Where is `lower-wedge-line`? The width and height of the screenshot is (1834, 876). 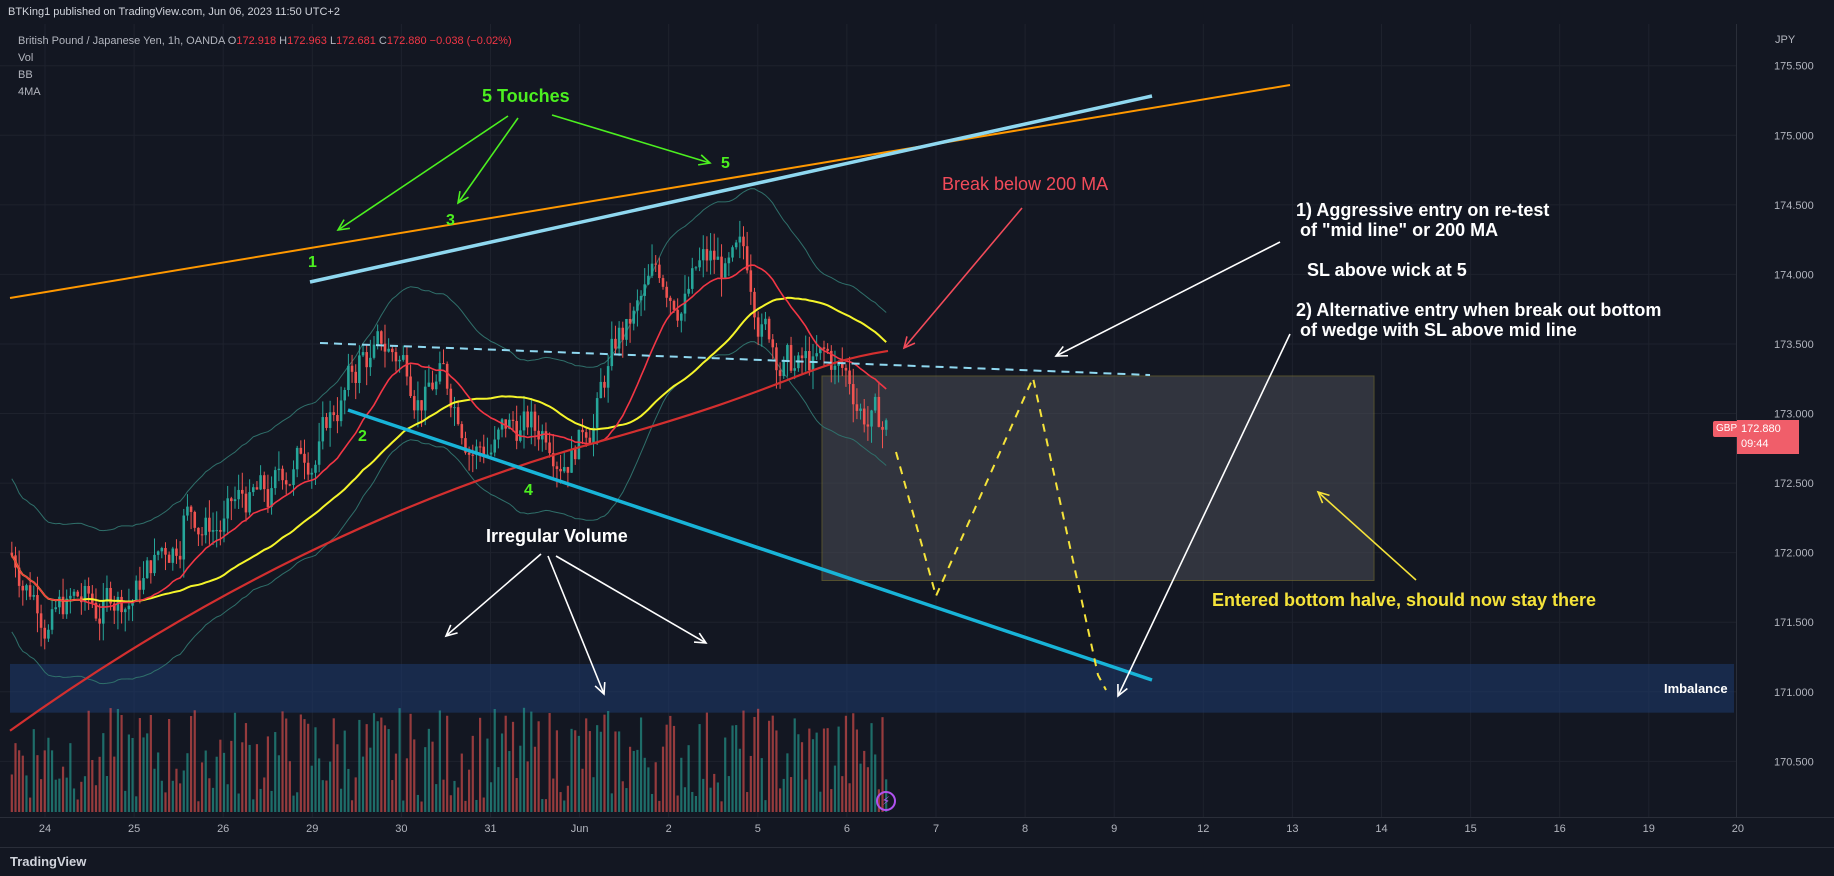 lower-wedge-line is located at coordinates (750, 545).